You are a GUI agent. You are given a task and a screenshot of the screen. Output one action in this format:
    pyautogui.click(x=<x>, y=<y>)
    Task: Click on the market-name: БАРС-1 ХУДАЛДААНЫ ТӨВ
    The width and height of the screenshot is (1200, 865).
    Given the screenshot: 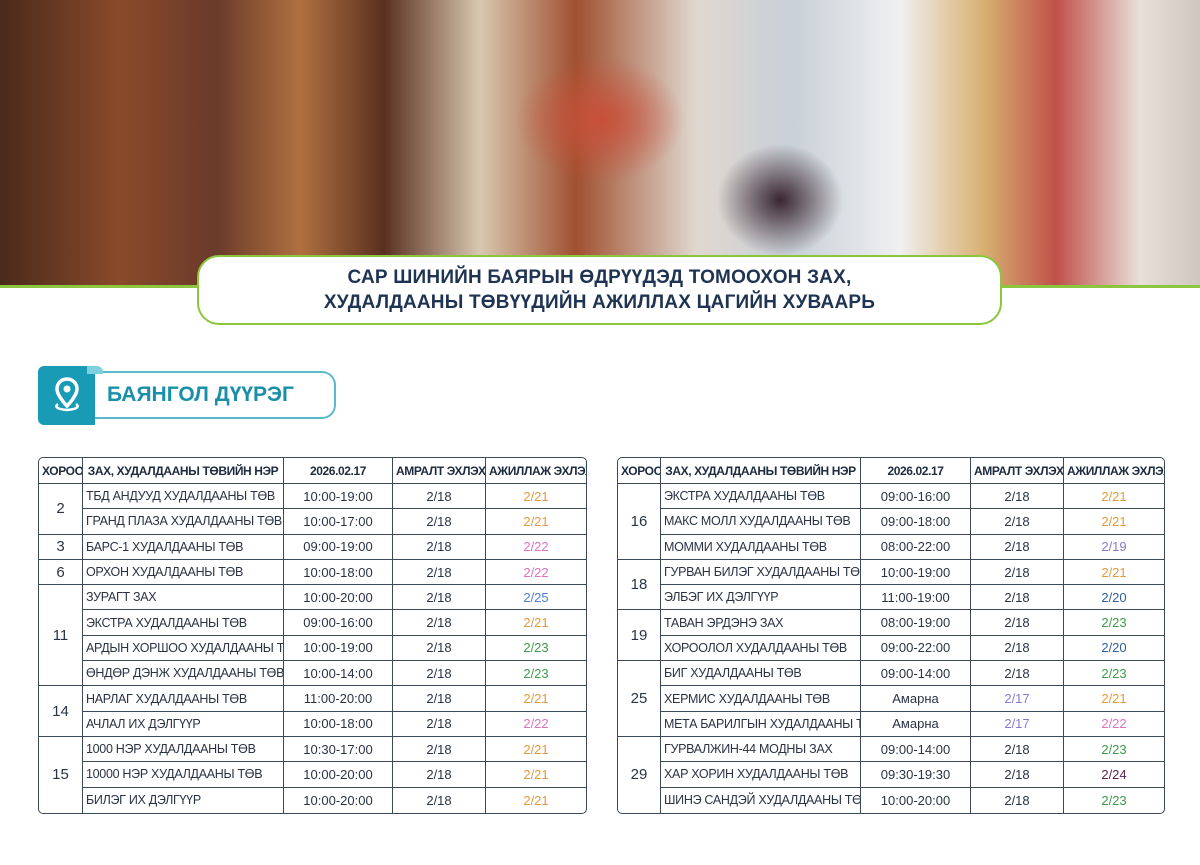 What is the action you would take?
    pyautogui.click(x=183, y=547)
    